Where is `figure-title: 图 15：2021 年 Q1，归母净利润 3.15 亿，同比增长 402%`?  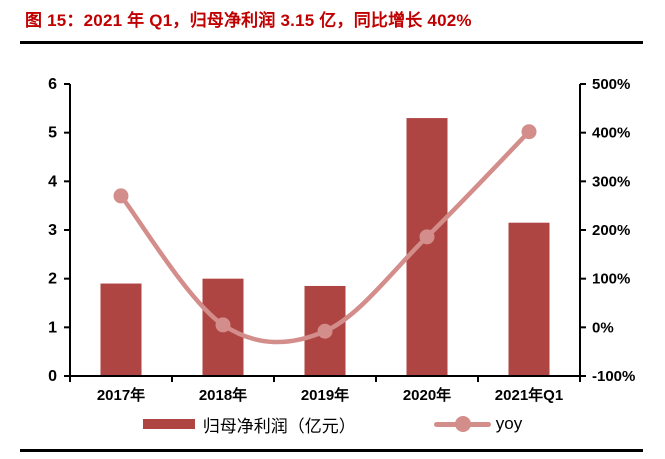 figure-title: 图 15：2021 年 Q1，归母净利润 3.15 亿，同比增长 402% is located at coordinates (248, 20).